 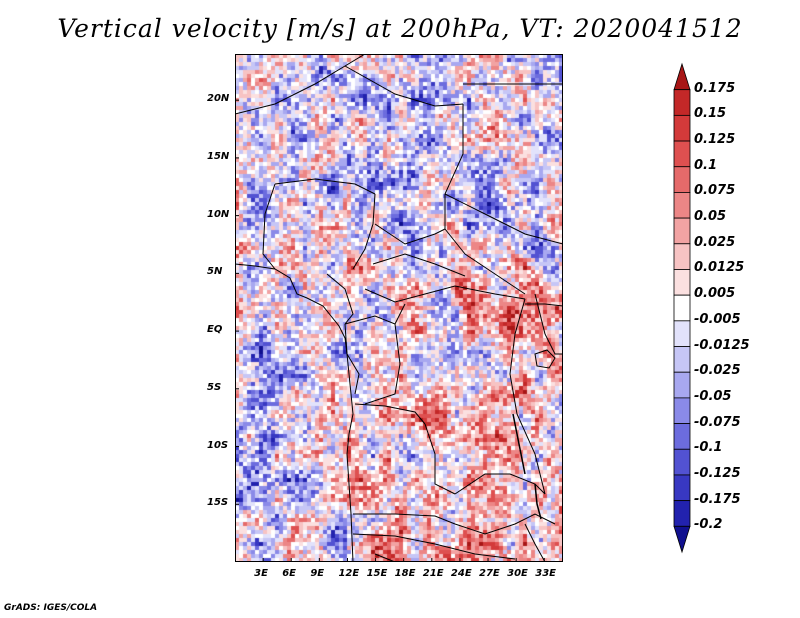 I want to click on x-tick-label: 30E, so click(x=517, y=573).